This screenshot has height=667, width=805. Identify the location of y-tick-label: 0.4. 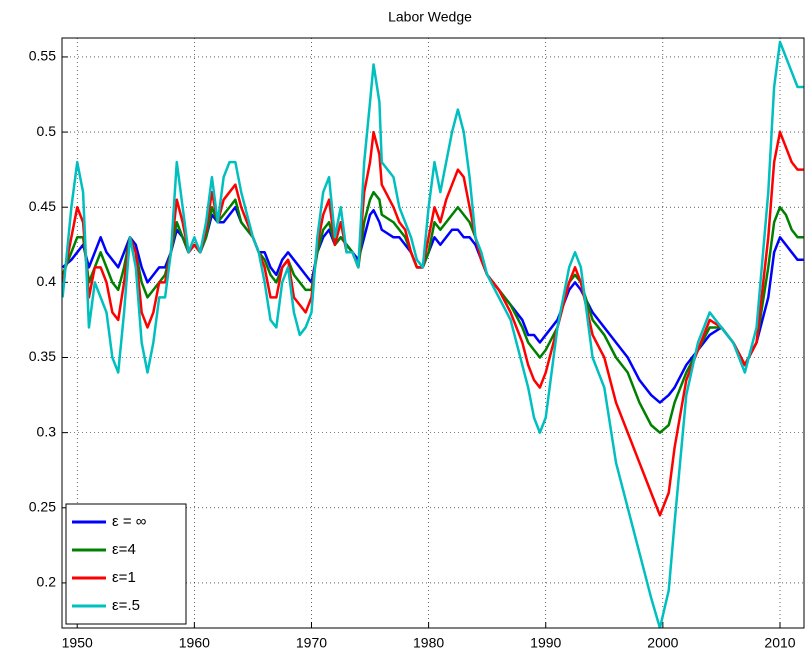
(47, 281).